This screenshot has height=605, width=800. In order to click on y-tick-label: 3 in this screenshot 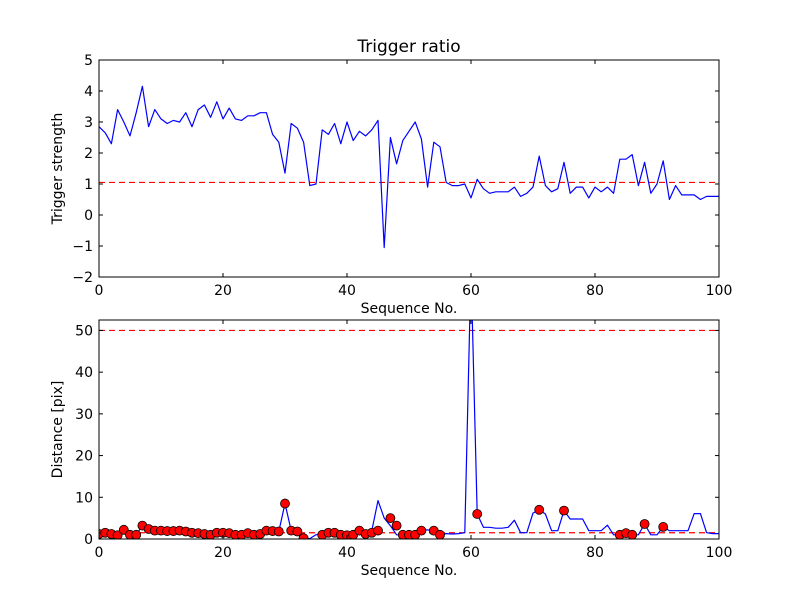, I will do `click(88, 123)`.